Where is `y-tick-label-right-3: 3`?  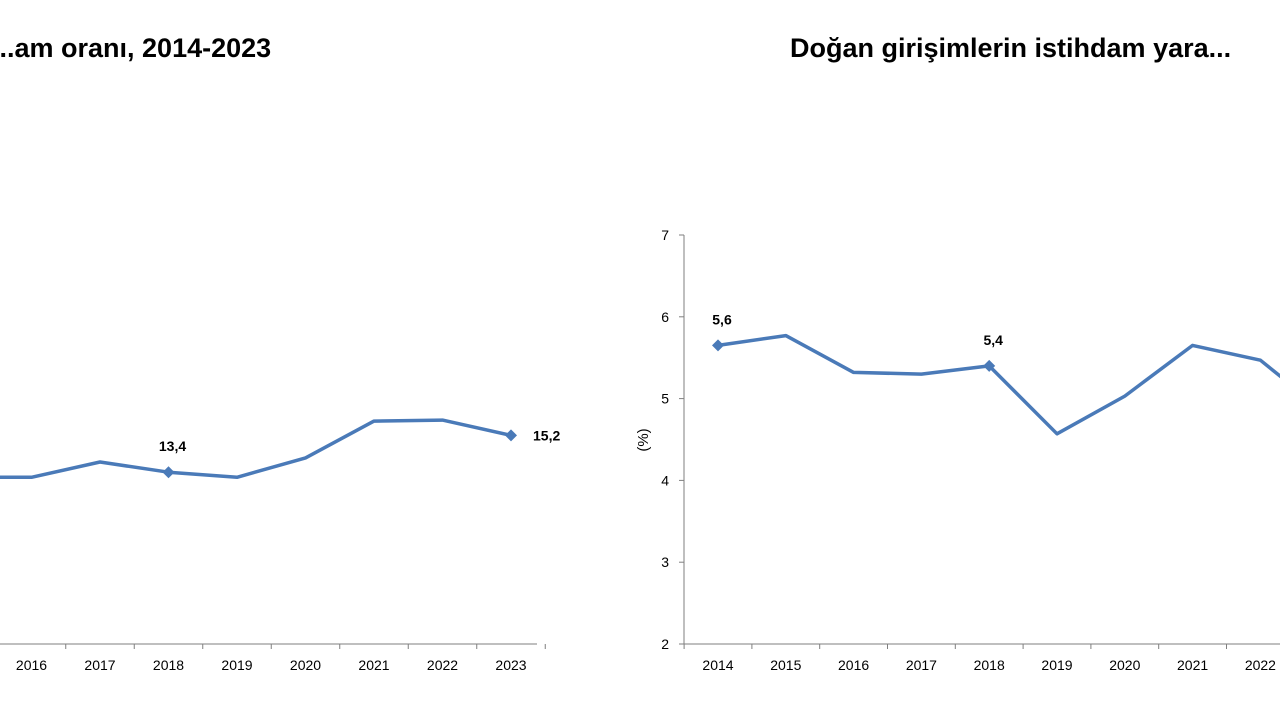 y-tick-label-right-3: 3 is located at coordinates (665, 562).